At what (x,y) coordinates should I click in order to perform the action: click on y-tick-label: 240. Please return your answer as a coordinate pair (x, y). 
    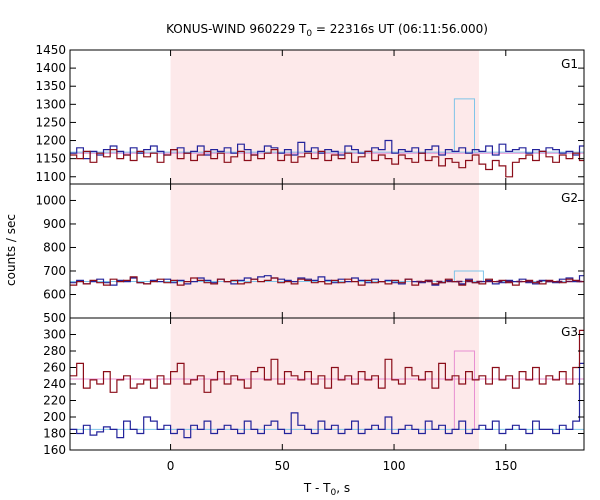
    Looking at the image, I should click on (54, 384).